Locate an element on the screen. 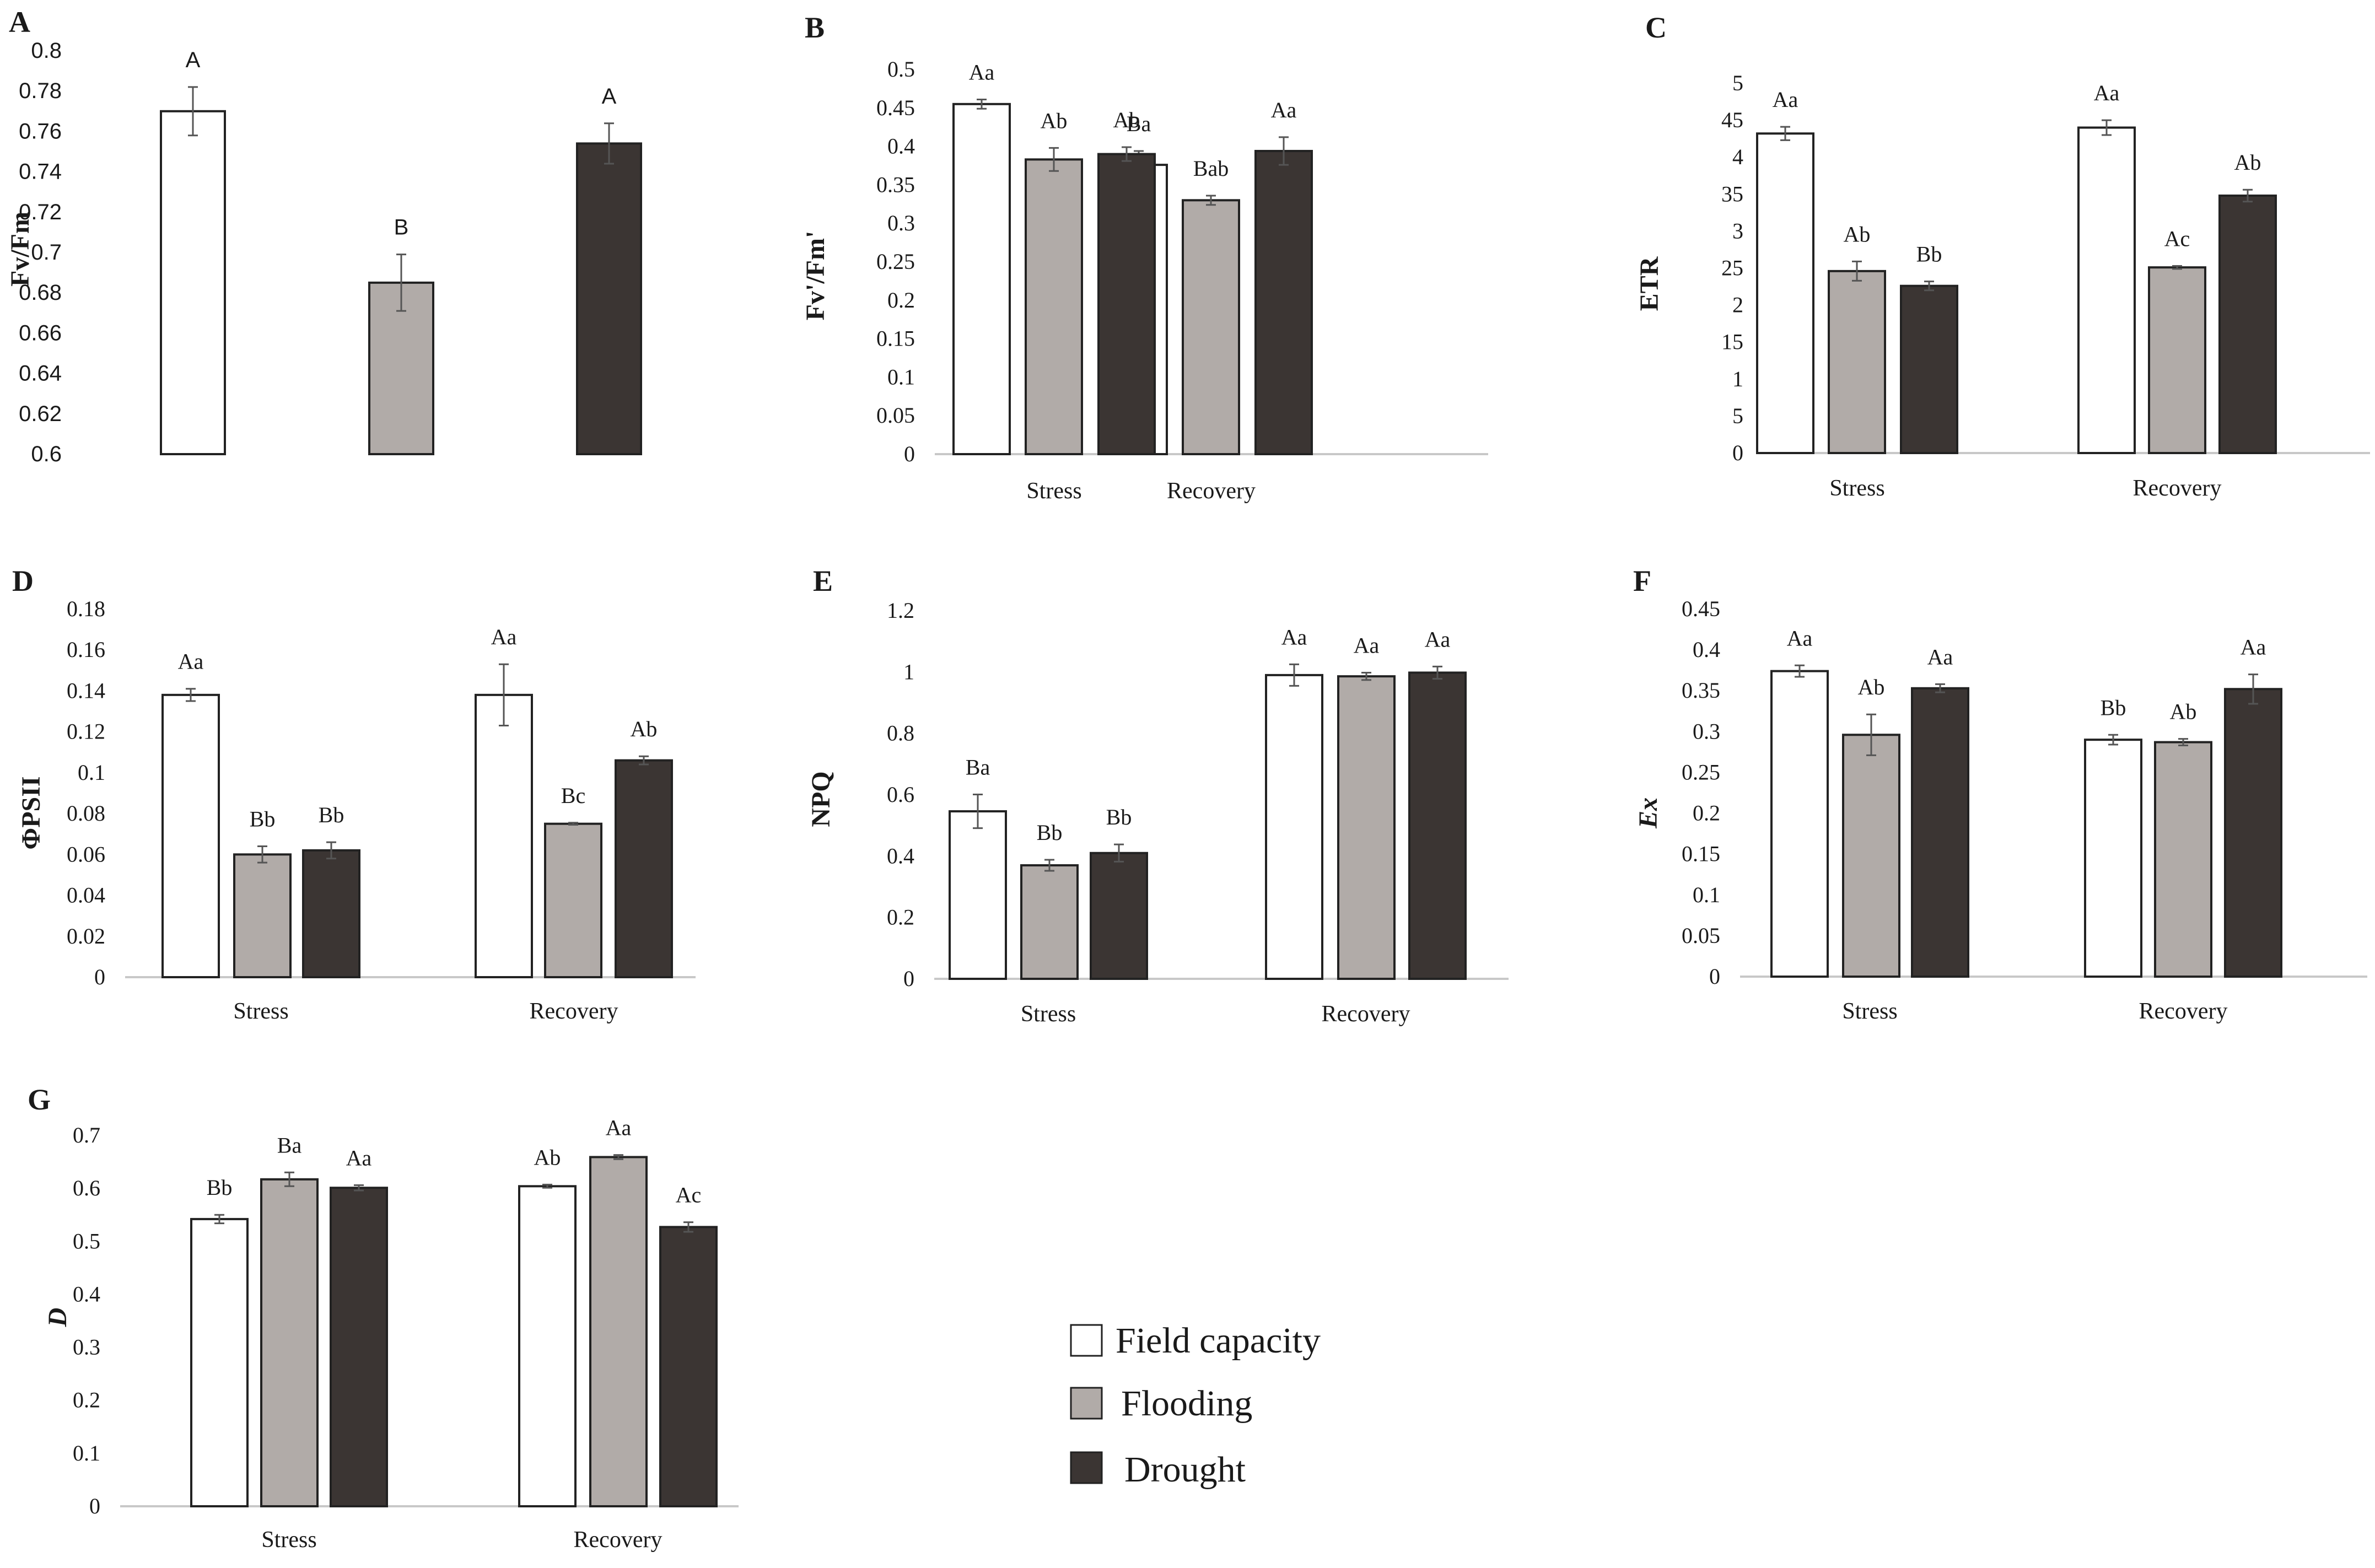 Image resolution: width=2375 pixels, height=1568 pixels. y-tick-label: 0.05 is located at coordinates (1701, 936).